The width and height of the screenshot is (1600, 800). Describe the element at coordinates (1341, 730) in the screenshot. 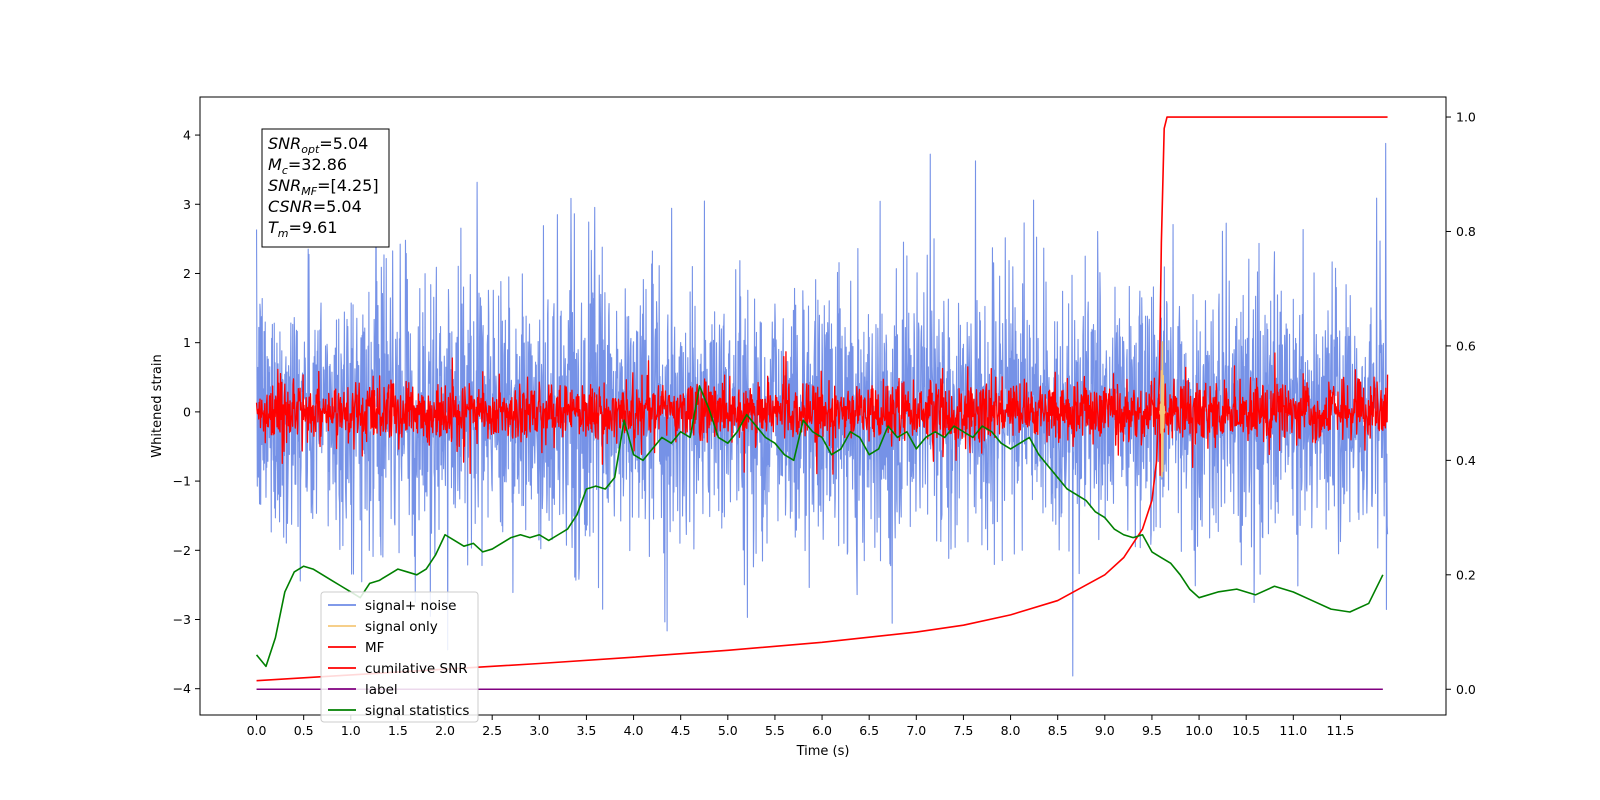

I see `x-tick-label: 11.5` at that location.